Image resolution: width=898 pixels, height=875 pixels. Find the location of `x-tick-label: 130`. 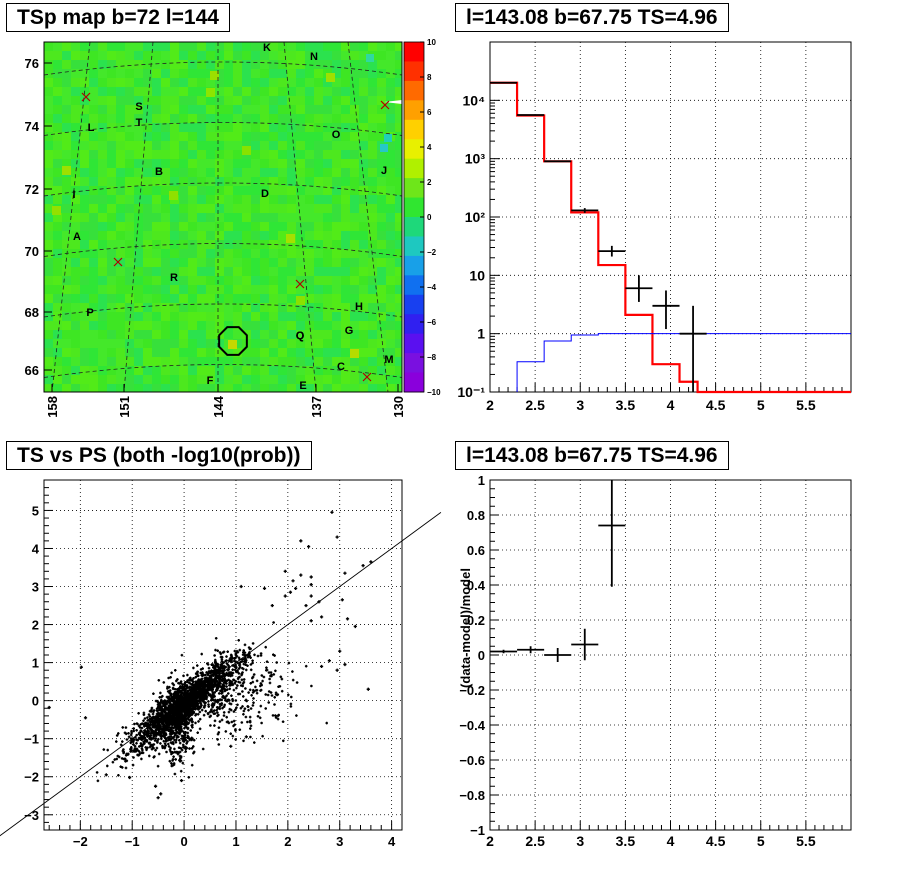

x-tick-label: 130 is located at coordinates (398, 407).